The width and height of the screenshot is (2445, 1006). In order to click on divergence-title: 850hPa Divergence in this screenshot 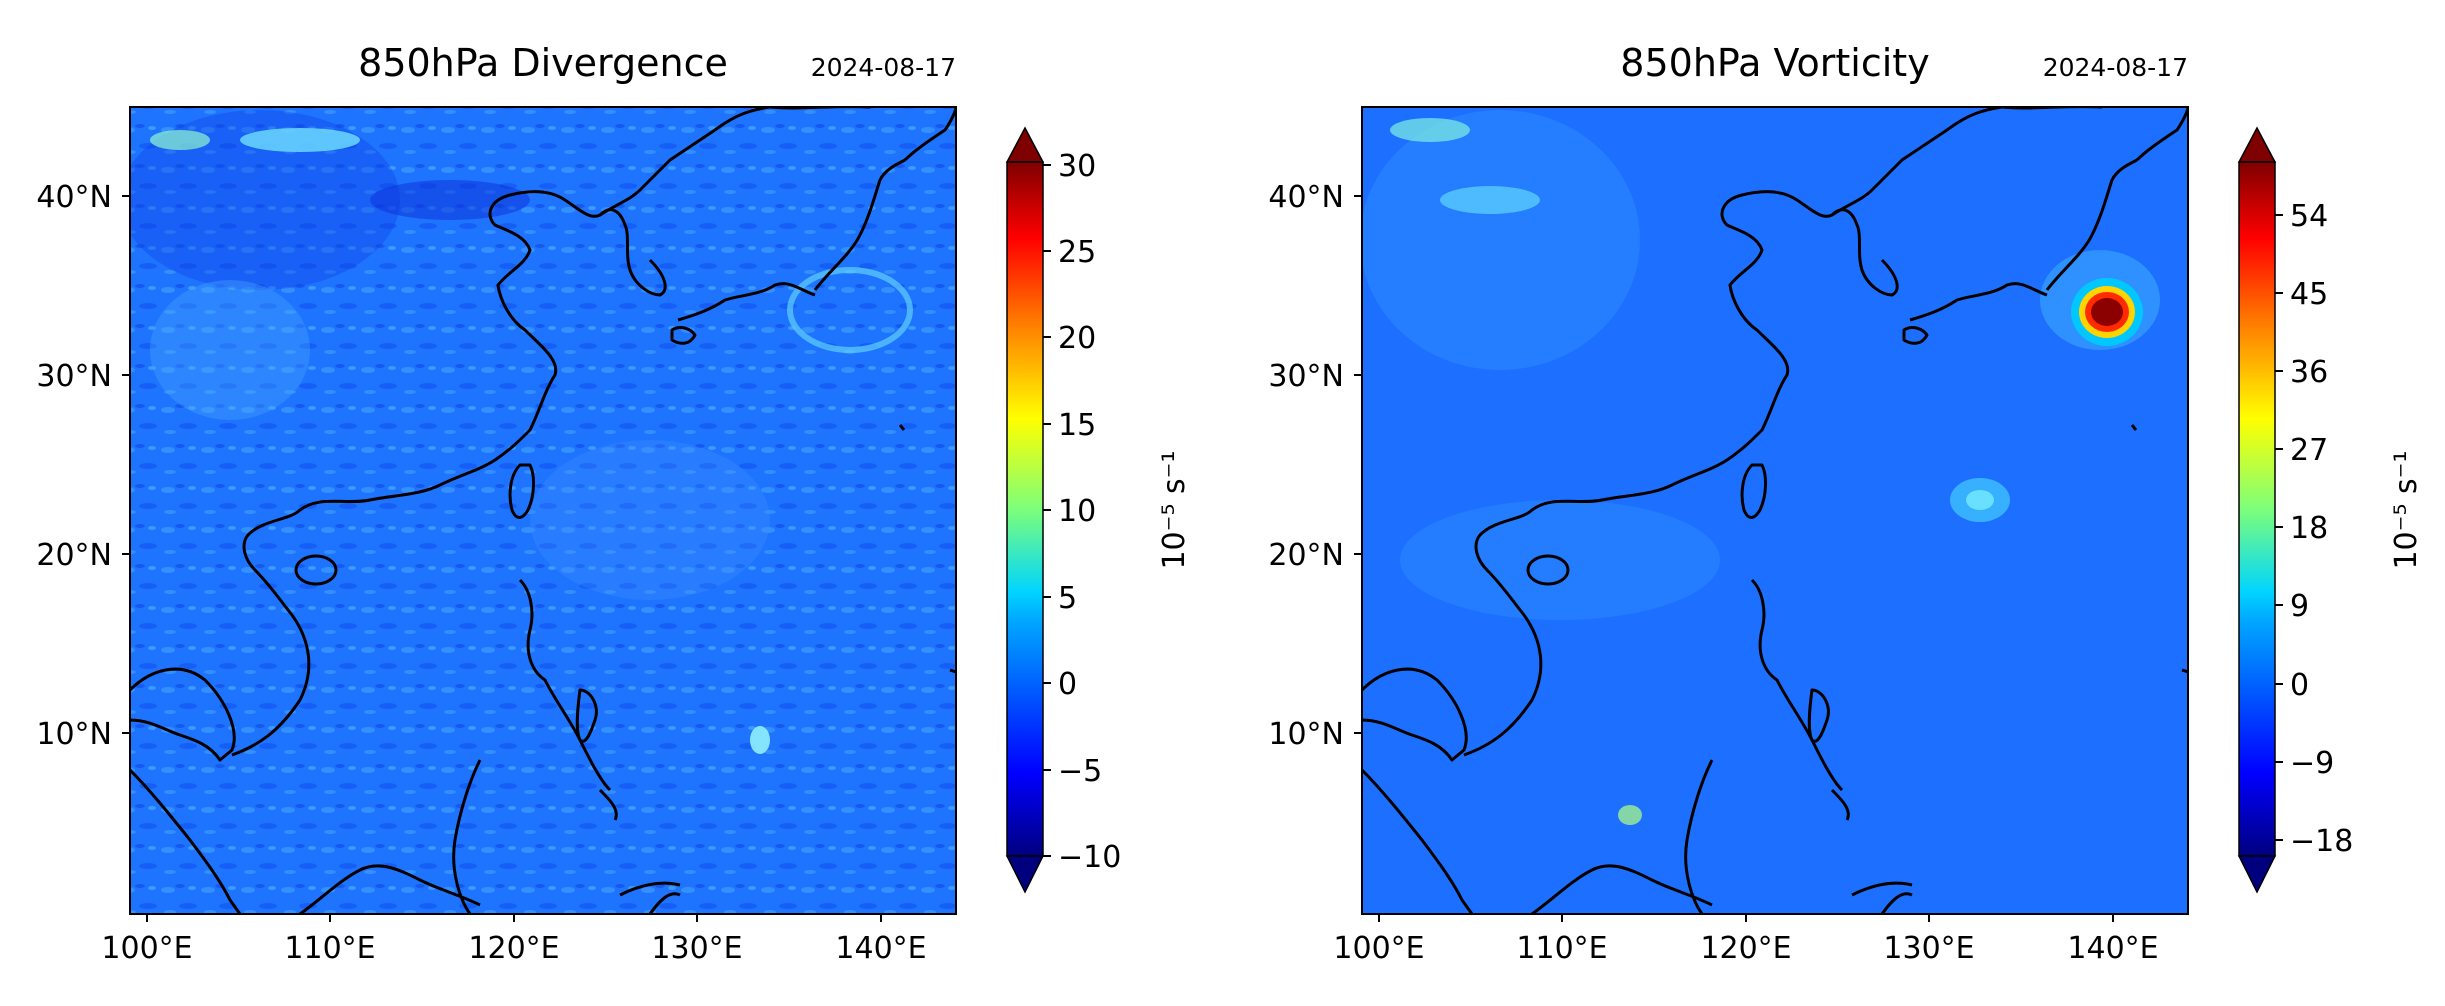, I will do `click(543, 63)`.